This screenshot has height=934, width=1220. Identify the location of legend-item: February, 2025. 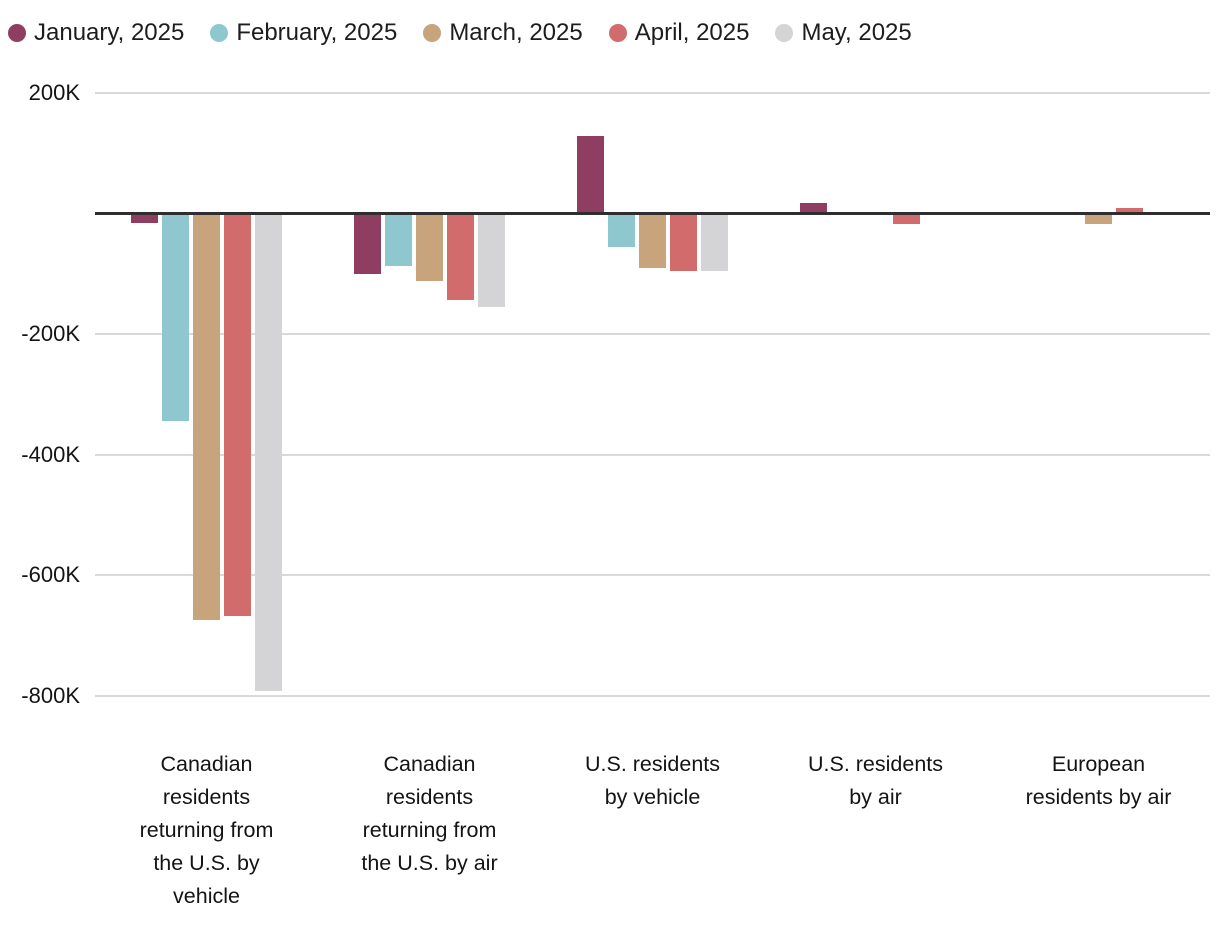
(303, 33).